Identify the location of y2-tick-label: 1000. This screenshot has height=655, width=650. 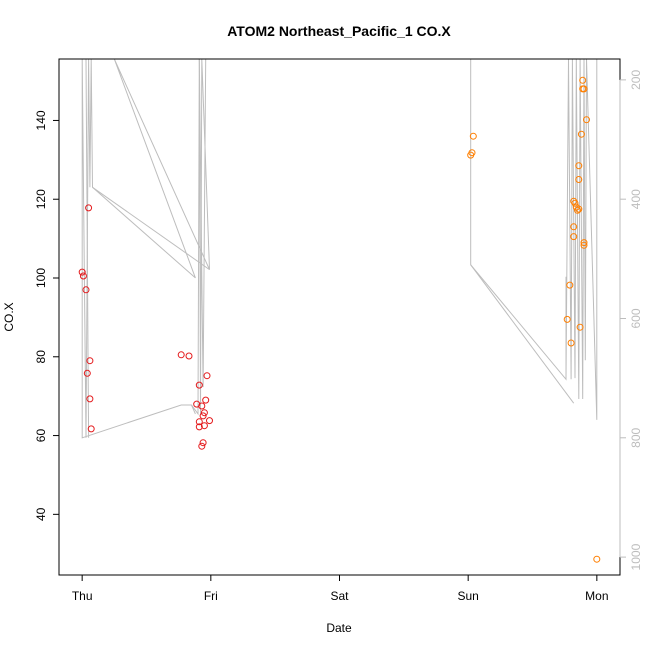
(636, 556).